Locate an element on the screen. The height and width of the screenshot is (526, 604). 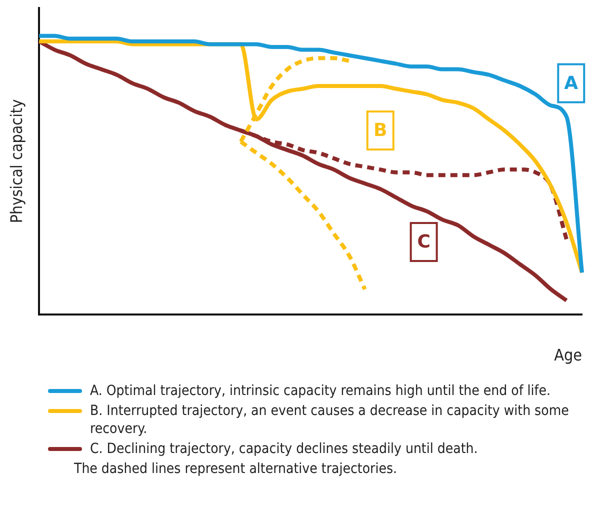
legend-label: A. Optimal trajectory, intrinsic capacity remains high until the end of life. is located at coordinates (321, 391).